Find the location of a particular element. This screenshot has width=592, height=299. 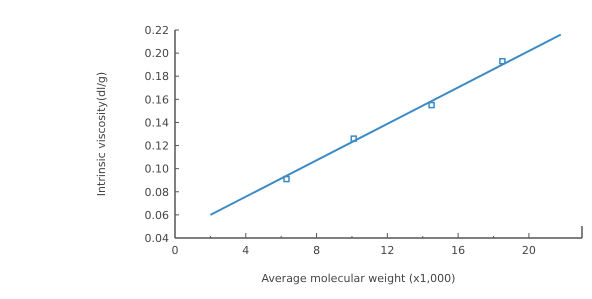

y-tick-label: 0.16 is located at coordinates (156, 99).